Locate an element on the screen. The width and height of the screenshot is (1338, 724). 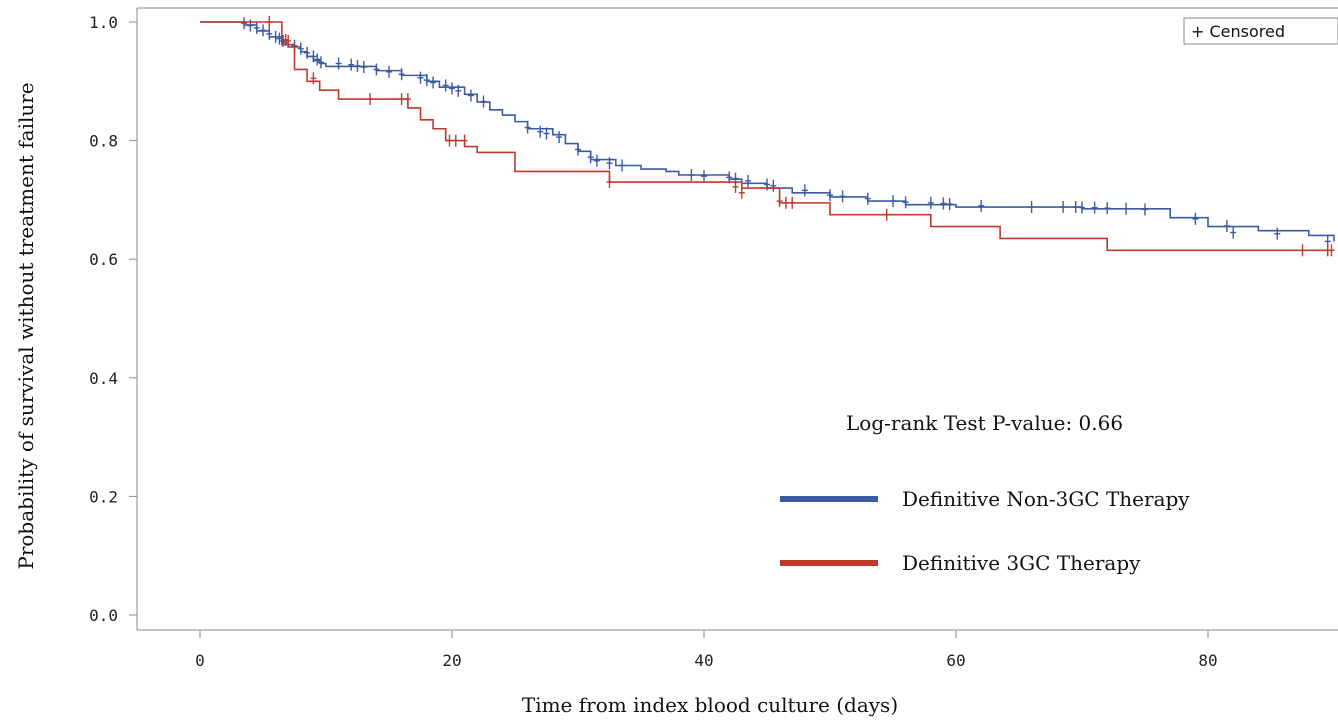
y-tick-label: 0.2 is located at coordinates (103, 496).